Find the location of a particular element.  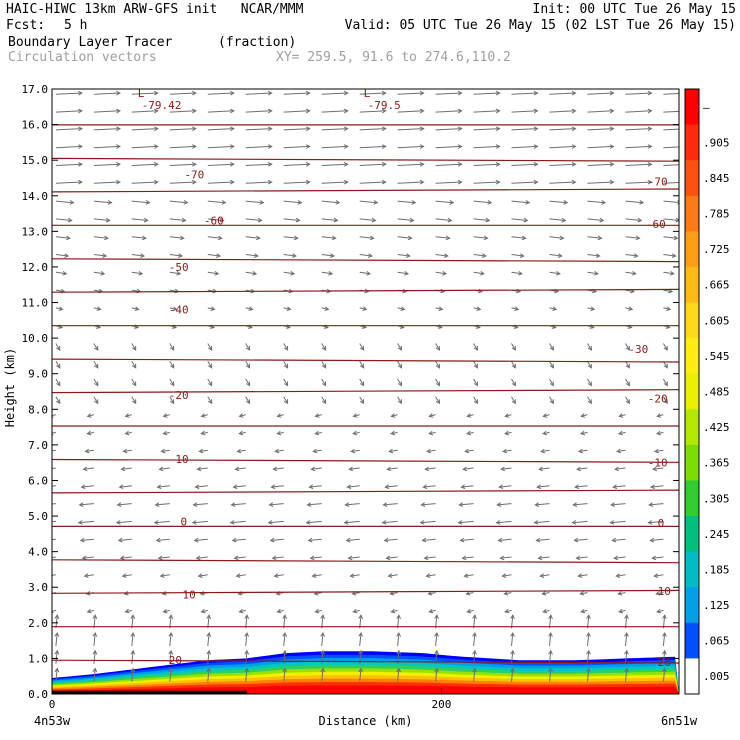

colorbar-swatch is located at coordinates (692, 213).